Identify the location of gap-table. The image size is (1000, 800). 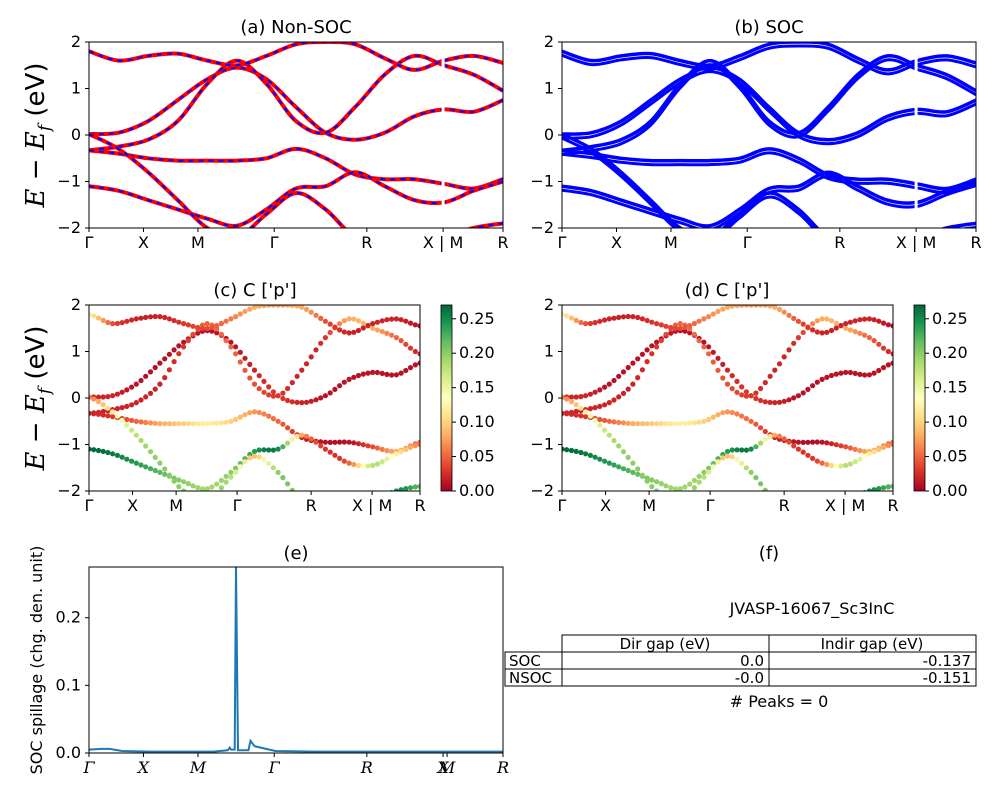
(740, 660).